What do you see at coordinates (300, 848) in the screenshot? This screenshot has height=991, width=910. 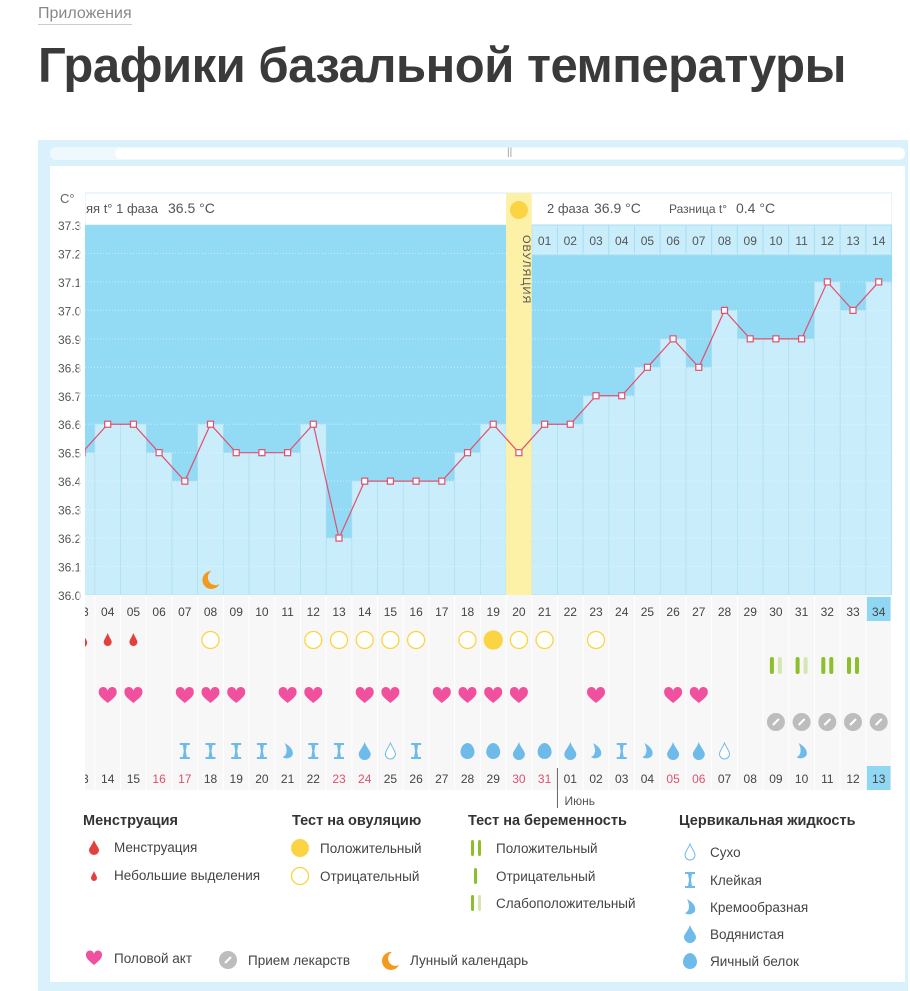 I see `filled-circle-icon` at bounding box center [300, 848].